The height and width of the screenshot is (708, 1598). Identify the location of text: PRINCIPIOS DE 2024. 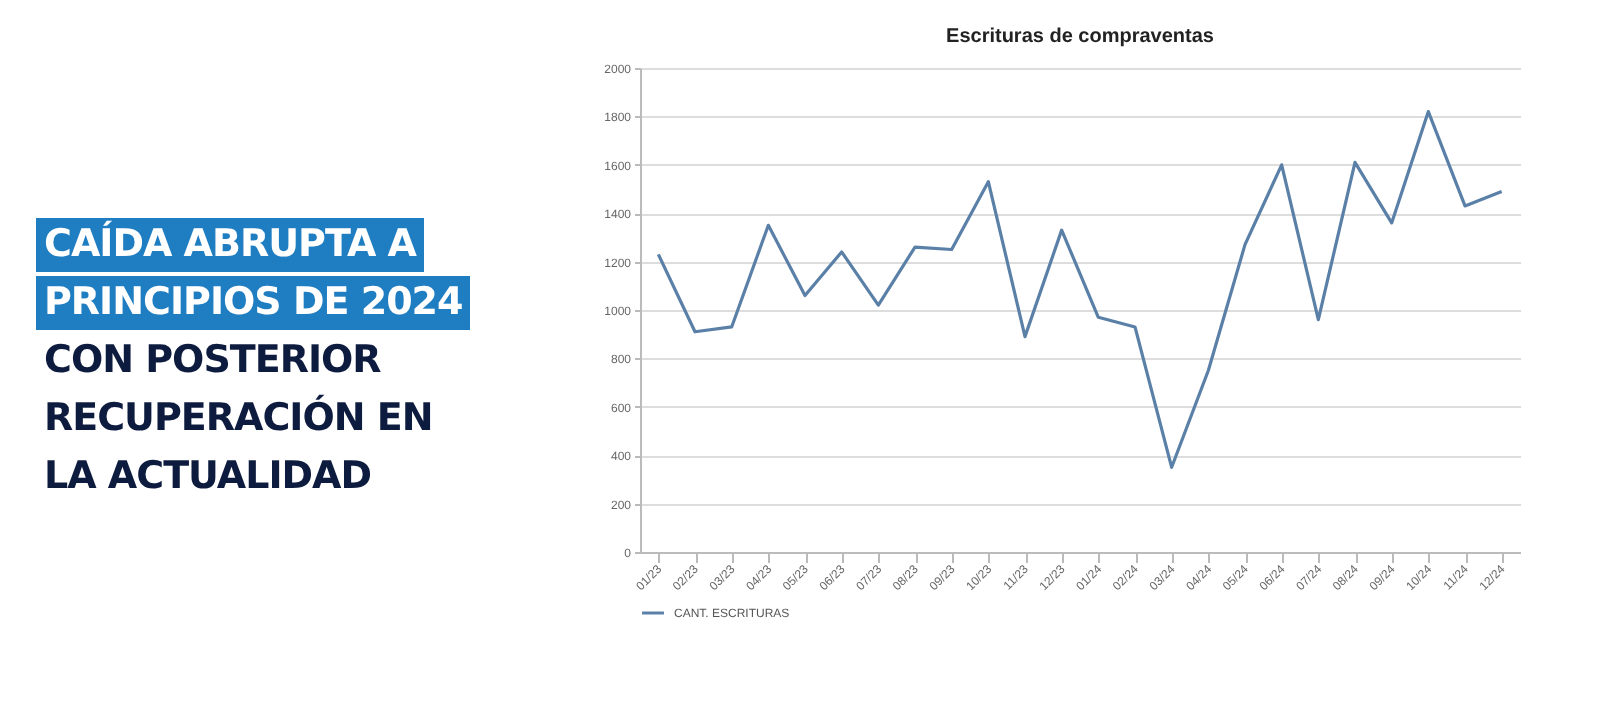
(253, 303).